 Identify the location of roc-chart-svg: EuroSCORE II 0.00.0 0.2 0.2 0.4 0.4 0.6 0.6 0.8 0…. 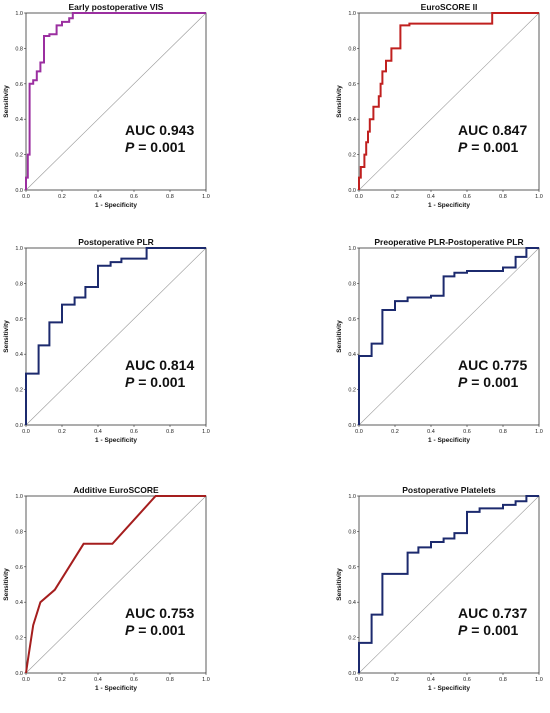
(439, 105).